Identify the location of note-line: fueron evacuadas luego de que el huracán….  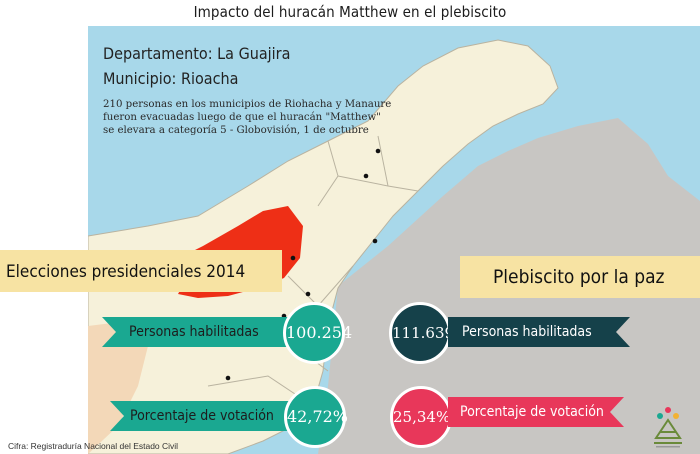
(242, 117).